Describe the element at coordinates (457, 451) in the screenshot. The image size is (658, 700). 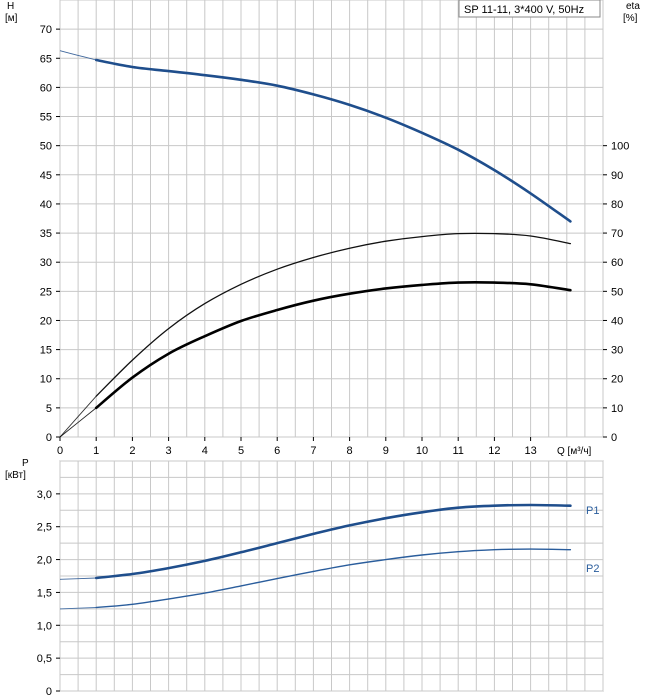
I see `q-axis-tick-label: 11` at that location.